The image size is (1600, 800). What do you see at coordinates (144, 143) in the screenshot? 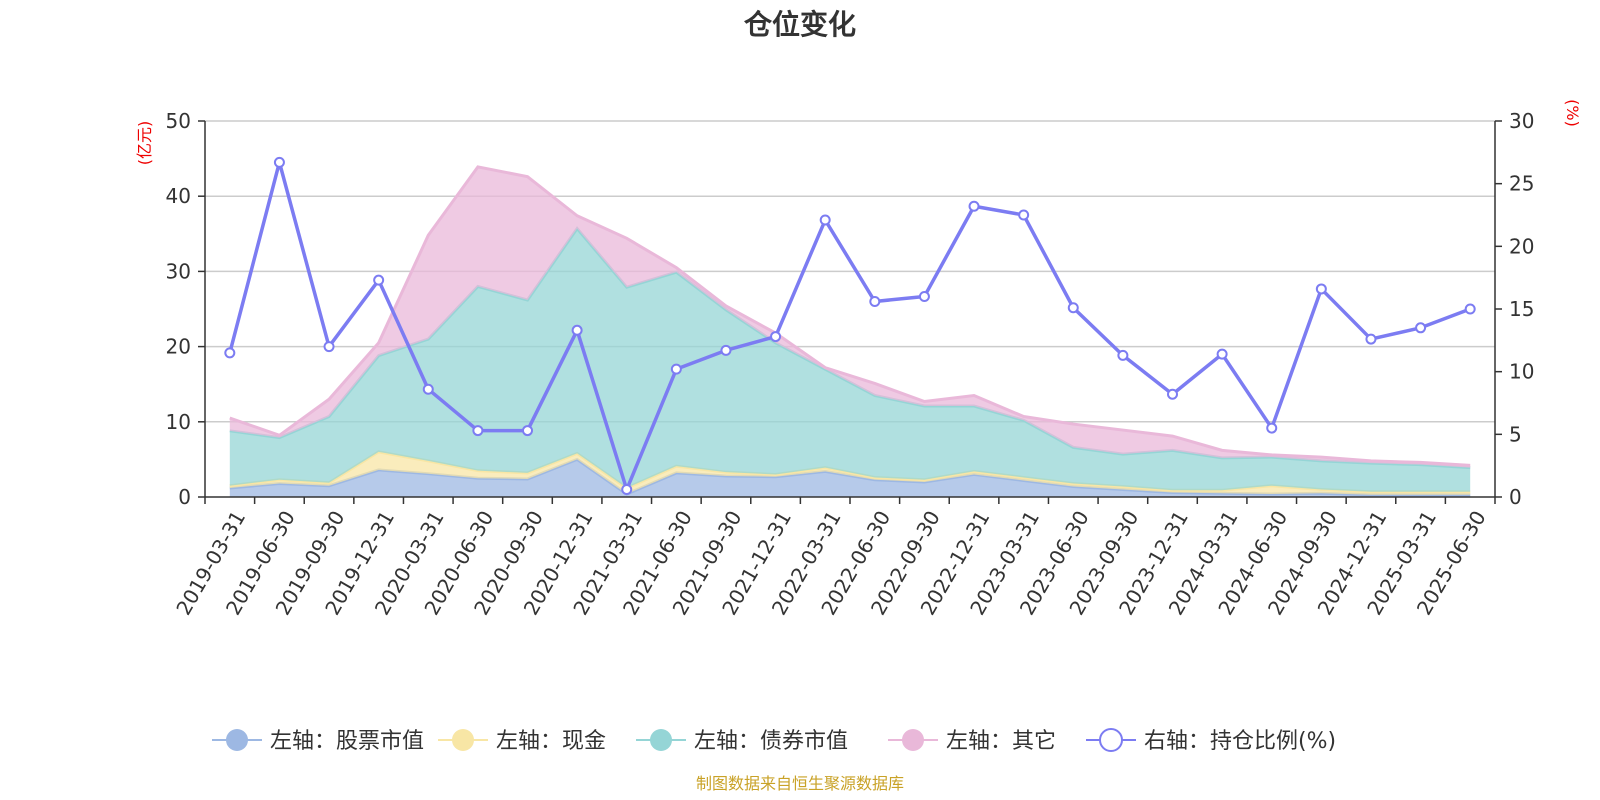
I see `left-axis-unit: (亿元)` at bounding box center [144, 143].